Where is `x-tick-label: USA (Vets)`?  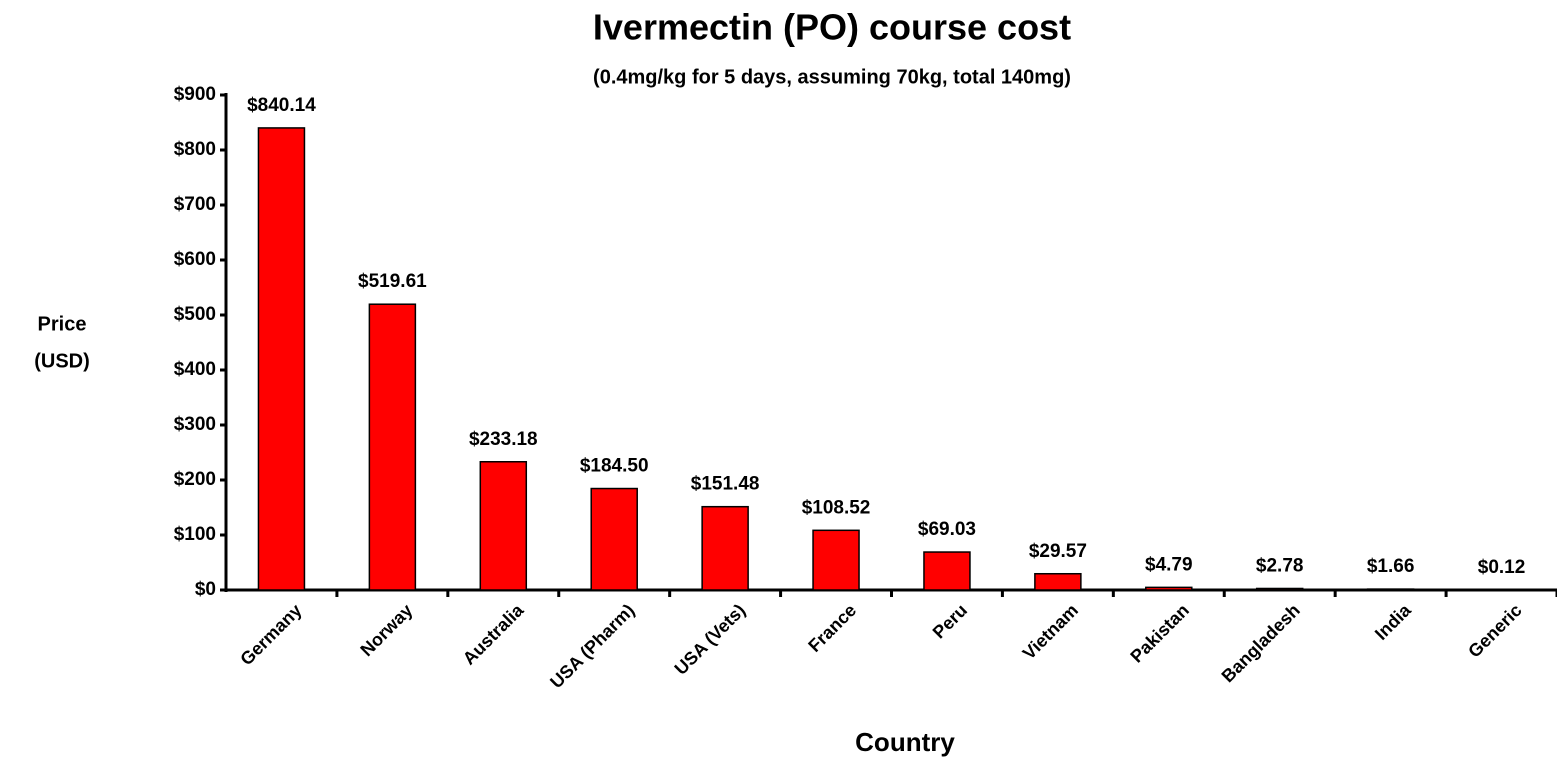
x-tick-label: USA (Vets) is located at coordinates (710, 639).